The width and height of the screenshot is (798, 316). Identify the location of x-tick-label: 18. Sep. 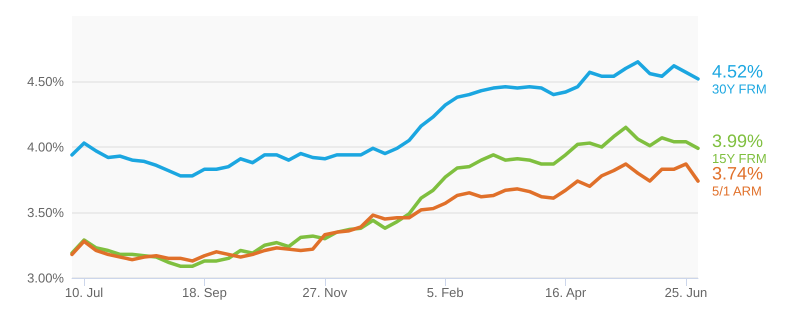
(204, 292).